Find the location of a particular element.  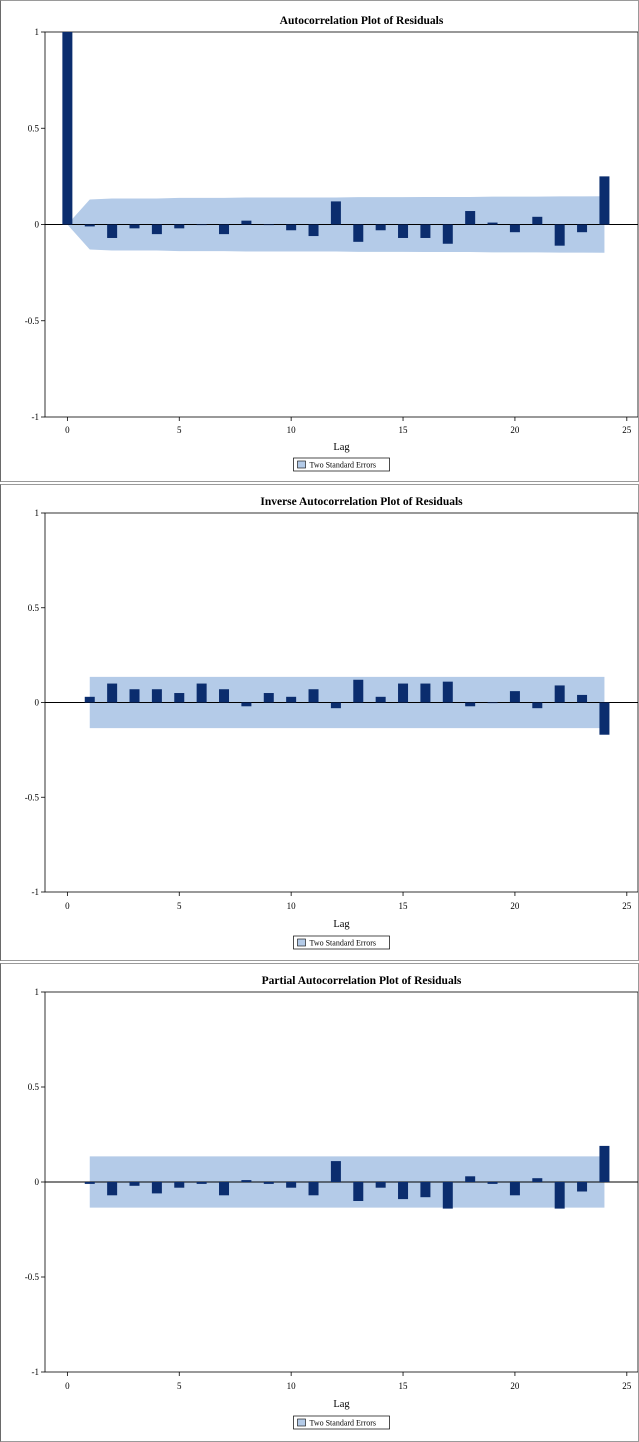

x-tick-label: 25 is located at coordinates (627, 430).